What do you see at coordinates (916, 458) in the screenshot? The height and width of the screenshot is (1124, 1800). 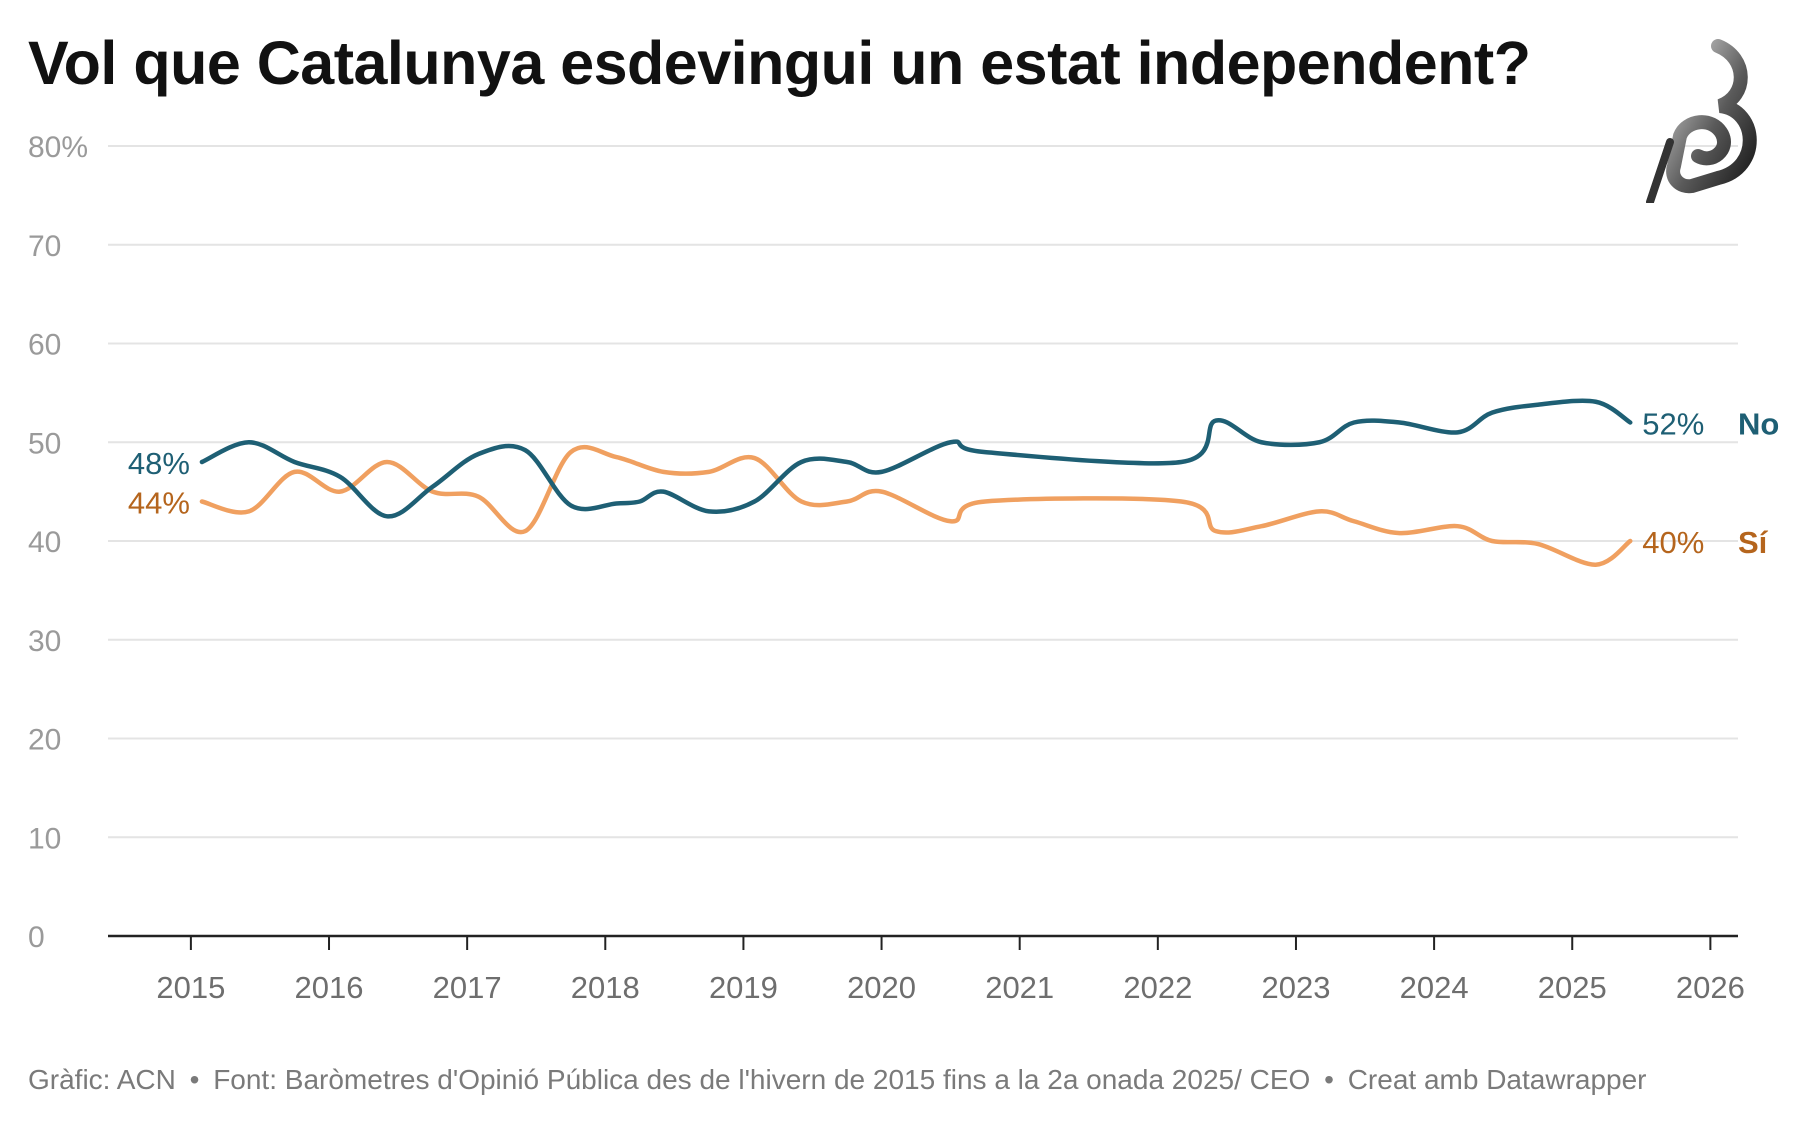 I see `series-line-no` at bounding box center [916, 458].